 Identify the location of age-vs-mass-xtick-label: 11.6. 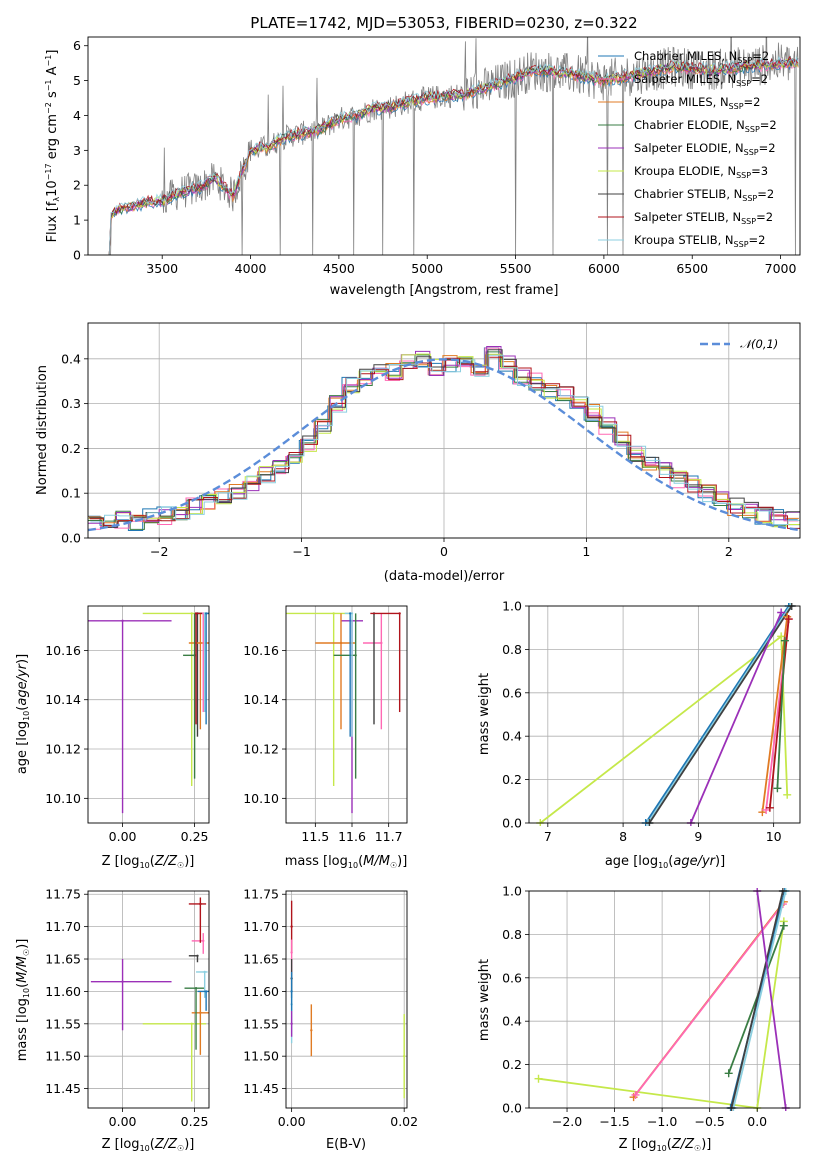
(352, 836).